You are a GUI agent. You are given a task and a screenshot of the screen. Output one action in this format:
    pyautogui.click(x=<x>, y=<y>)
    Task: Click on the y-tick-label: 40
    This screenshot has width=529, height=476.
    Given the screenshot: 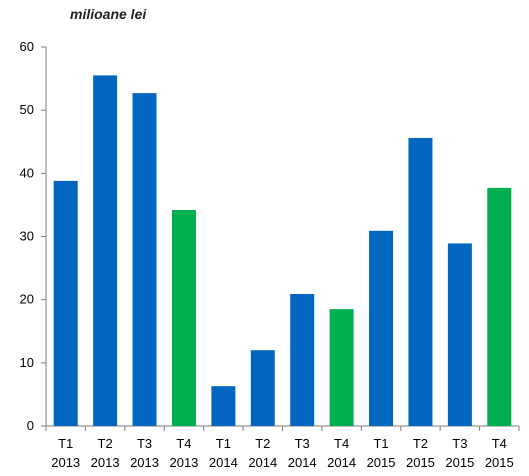 What is the action you would take?
    pyautogui.click(x=27, y=172)
    